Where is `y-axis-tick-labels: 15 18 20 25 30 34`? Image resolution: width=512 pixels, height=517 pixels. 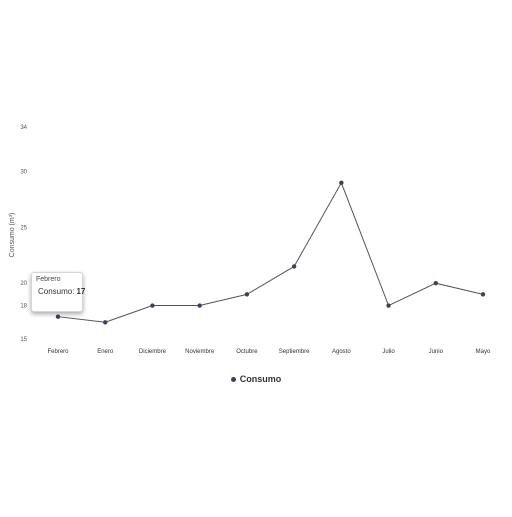
y-axis-tick-labels: 15 18 20 25 30 34 is located at coordinates (23, 234).